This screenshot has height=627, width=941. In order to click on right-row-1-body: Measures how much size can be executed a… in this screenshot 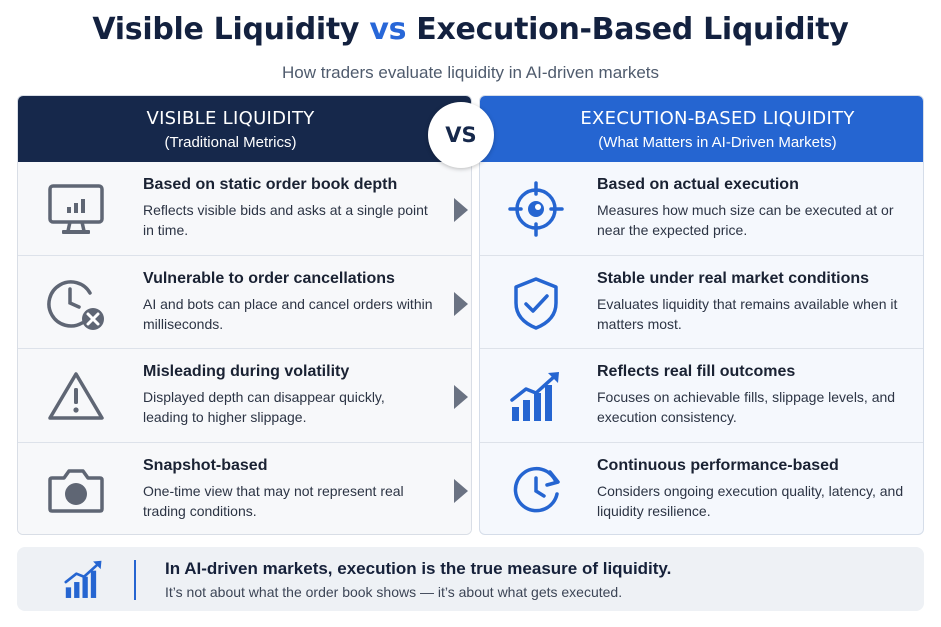, I will do `click(745, 220)`.